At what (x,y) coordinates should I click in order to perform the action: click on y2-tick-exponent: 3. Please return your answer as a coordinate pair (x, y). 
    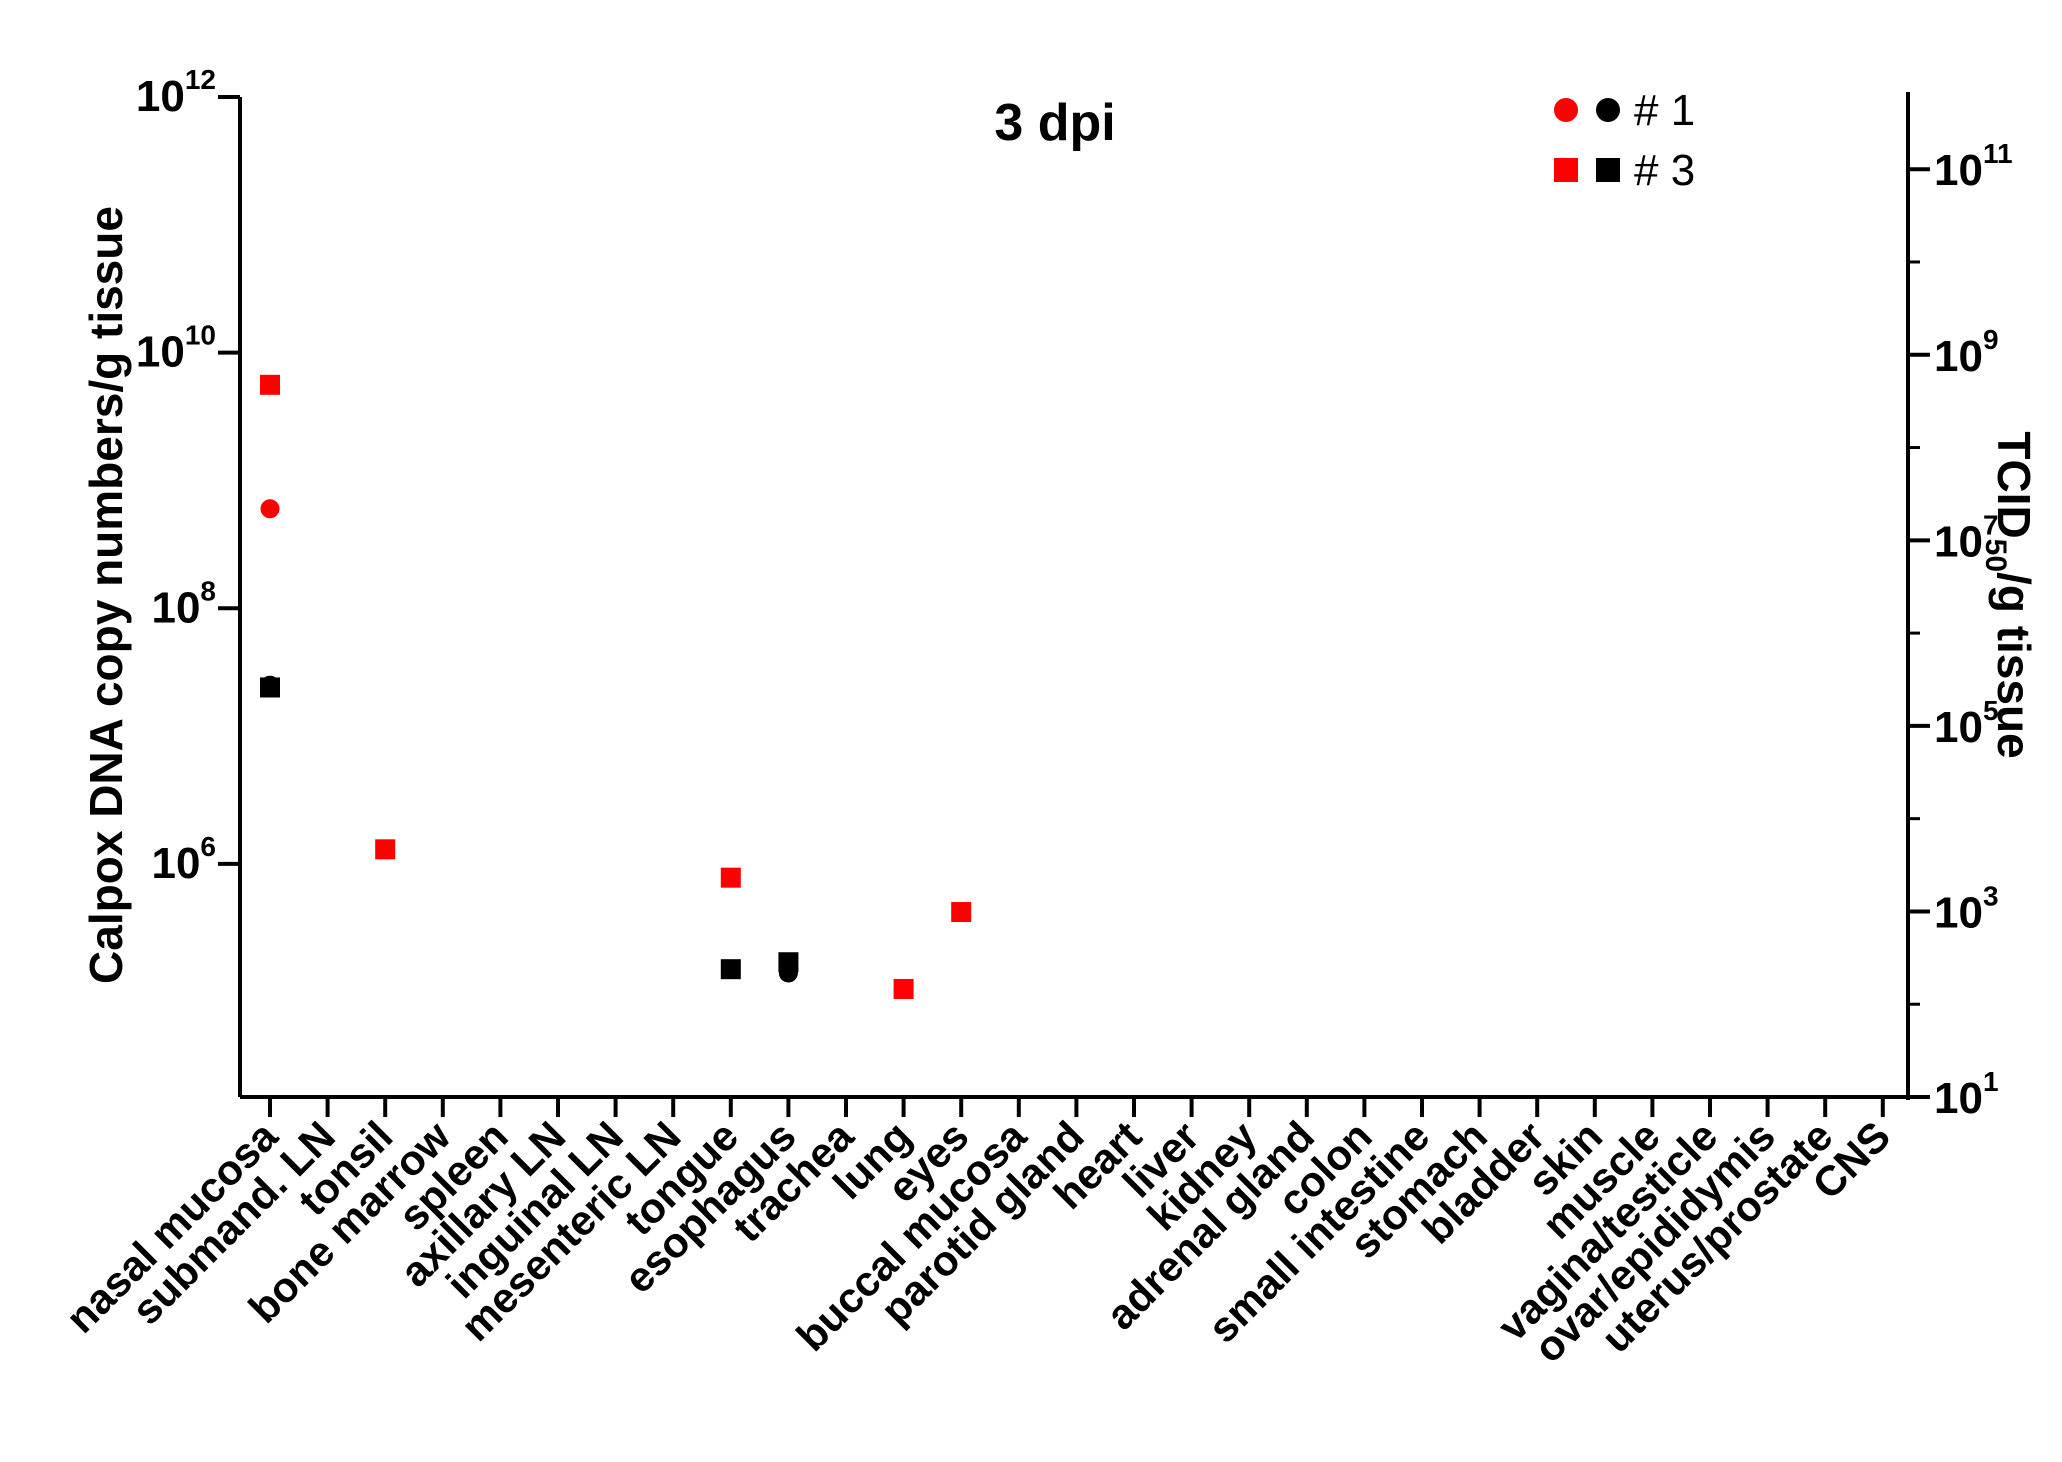
    Looking at the image, I should click on (1991, 895).